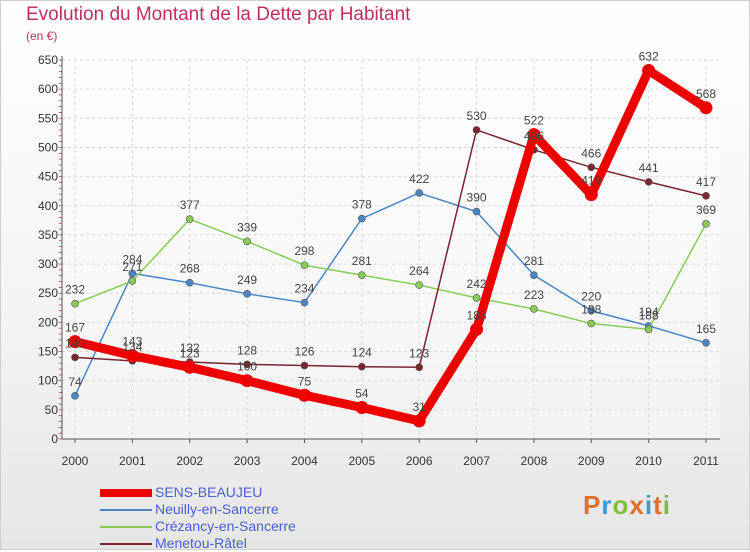  Describe the element at coordinates (419, 179) in the screenshot. I see `data-label-1: 422` at that location.